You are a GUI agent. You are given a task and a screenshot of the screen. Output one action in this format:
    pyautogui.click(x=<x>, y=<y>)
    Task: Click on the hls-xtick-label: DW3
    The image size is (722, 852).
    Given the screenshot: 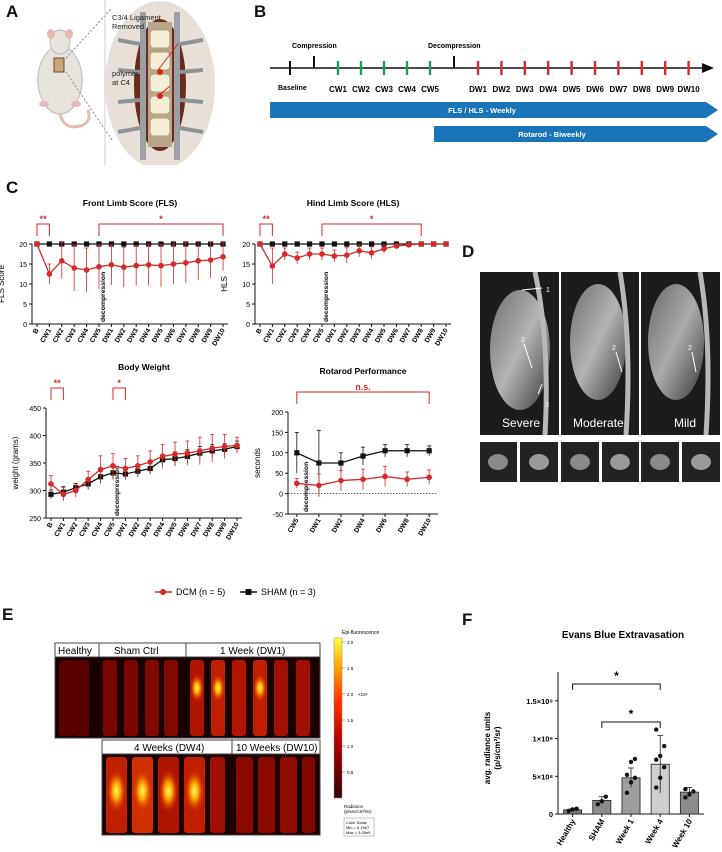 What is the action you would take?
    pyautogui.click(x=356, y=335)
    